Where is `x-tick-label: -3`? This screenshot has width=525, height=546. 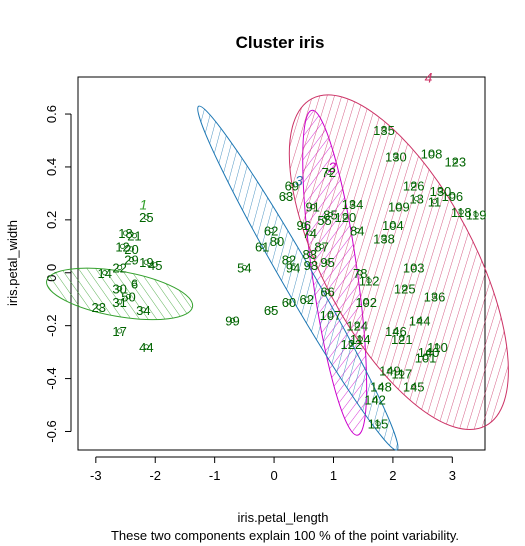 x-tick-label: -3 is located at coordinates (96, 475).